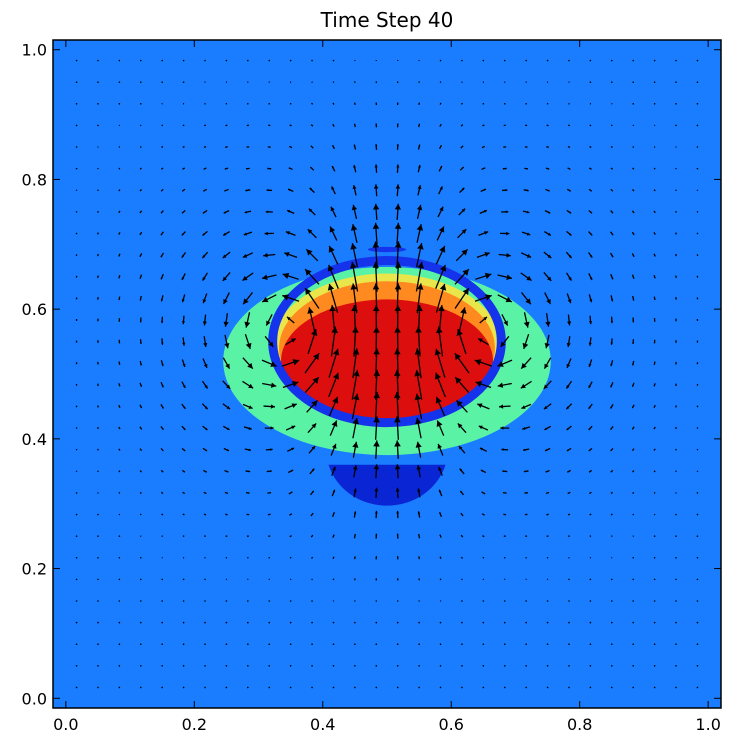  I want to click on y-tick-label: 1.0, so click(34, 50).